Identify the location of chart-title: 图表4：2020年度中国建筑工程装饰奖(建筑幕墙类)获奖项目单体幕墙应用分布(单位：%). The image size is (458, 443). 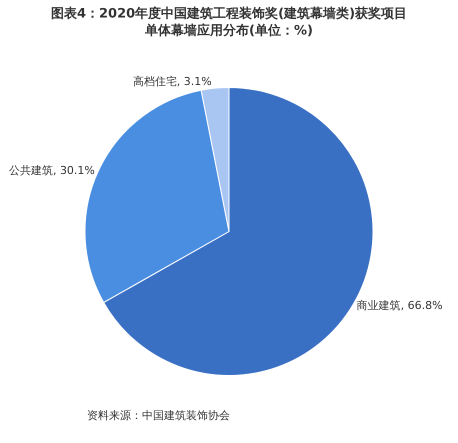
(229, 22).